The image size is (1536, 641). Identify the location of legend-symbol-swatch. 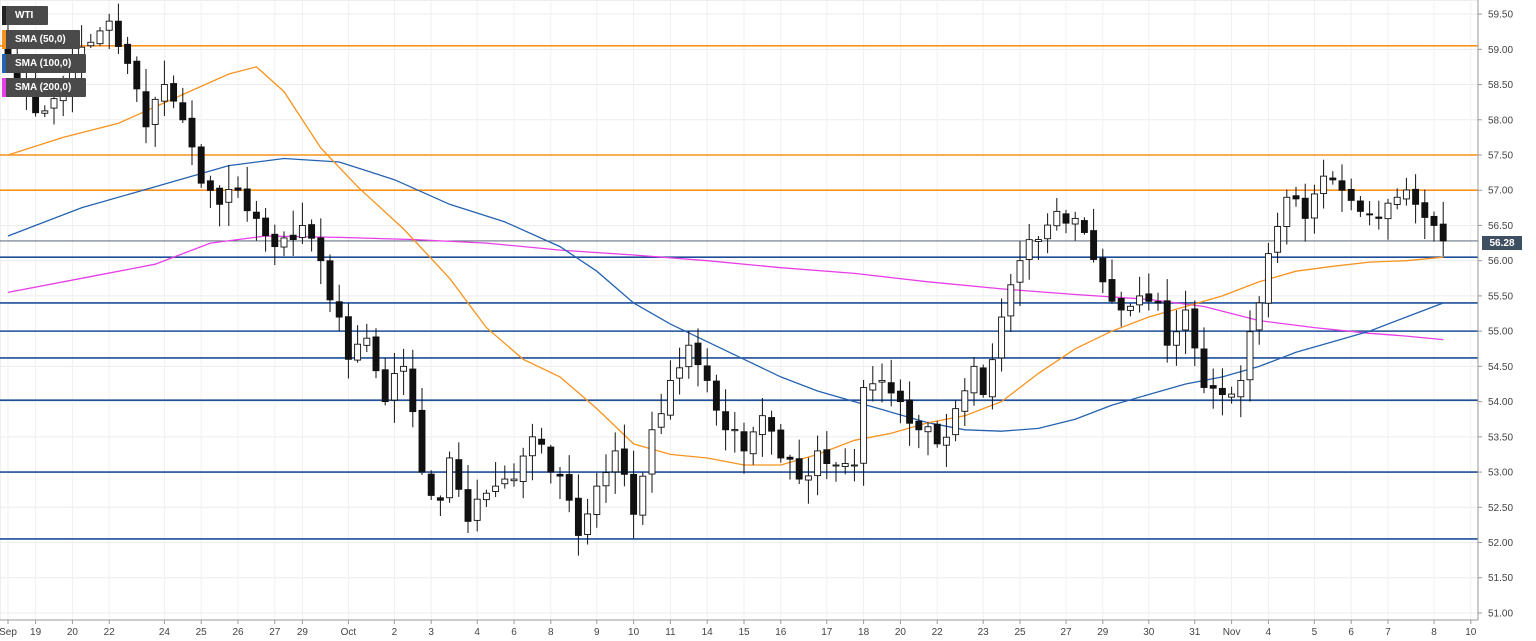
(4, 15).